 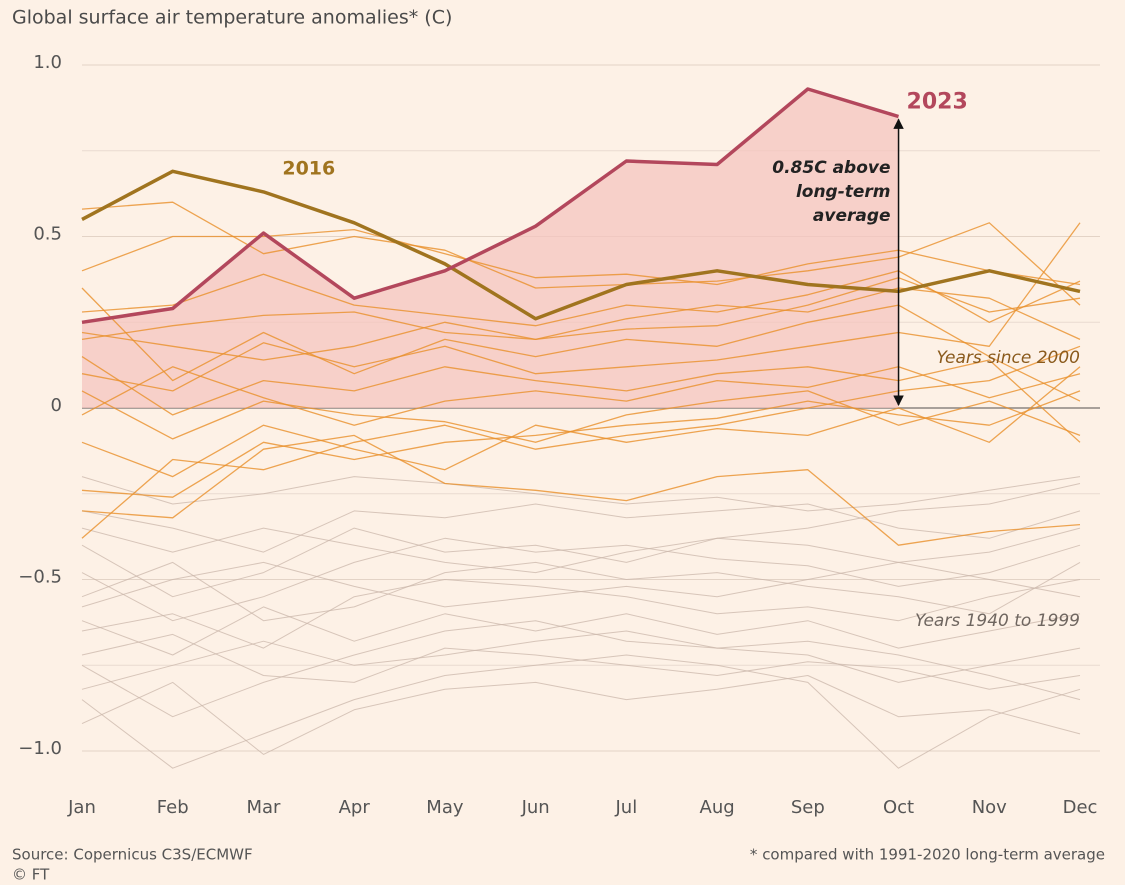 What do you see at coordinates (132, 855) in the screenshot?
I see `source: Source: Copernicus C3S/ECMWF` at bounding box center [132, 855].